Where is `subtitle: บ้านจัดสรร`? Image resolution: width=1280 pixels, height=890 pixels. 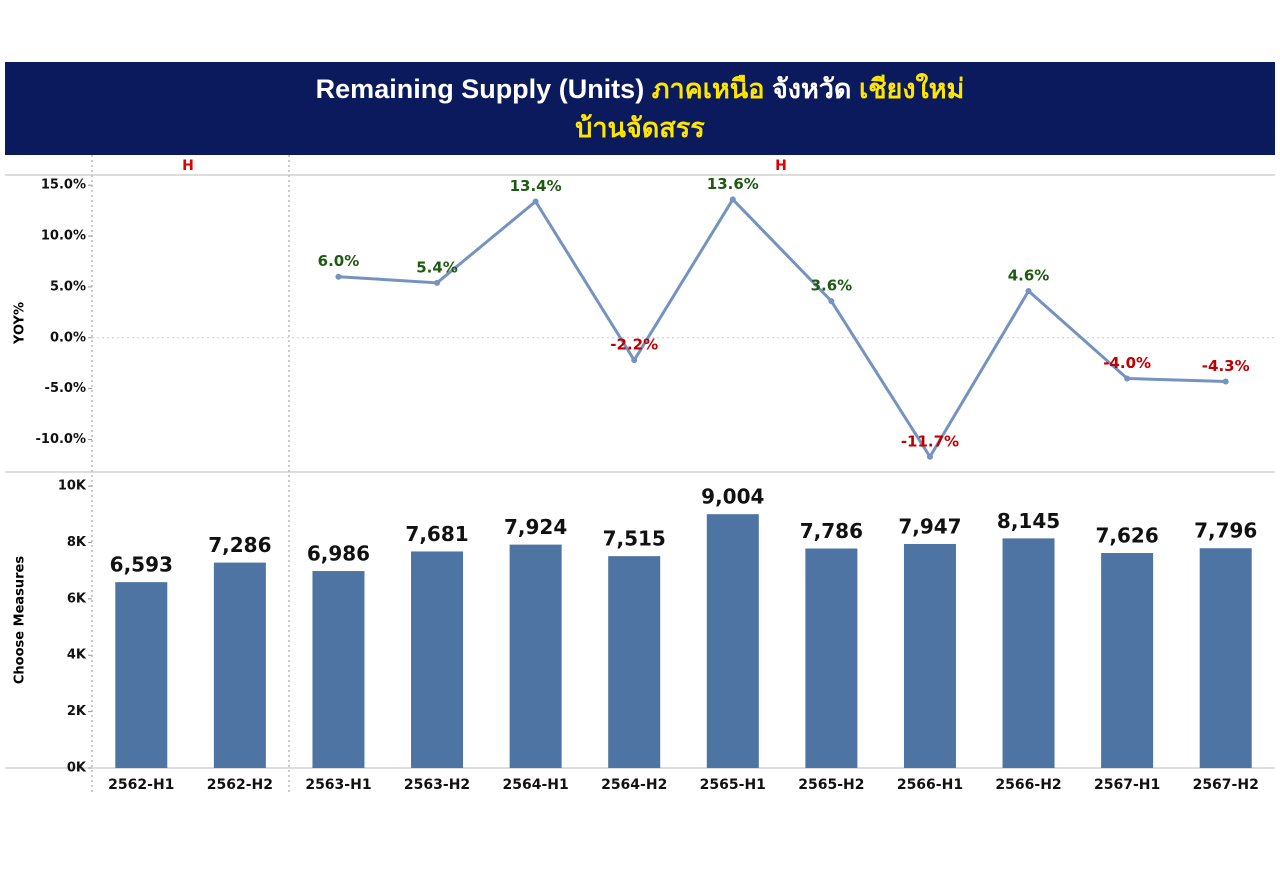 subtitle: บ้านจัดสรร is located at coordinates (640, 128).